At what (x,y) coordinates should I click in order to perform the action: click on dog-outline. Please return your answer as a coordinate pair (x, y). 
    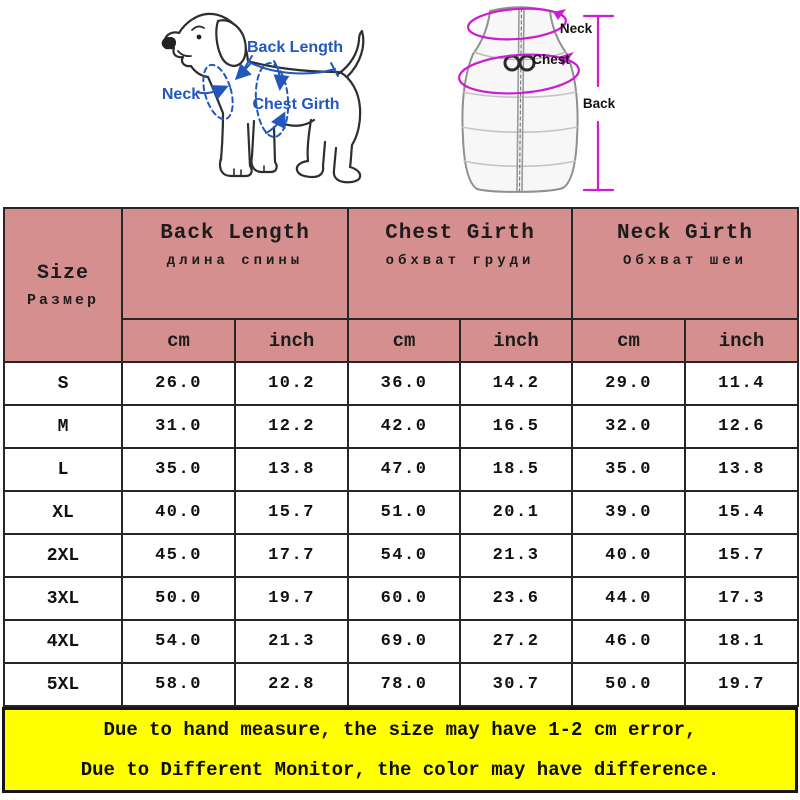
    Looking at the image, I should click on (194, 87).